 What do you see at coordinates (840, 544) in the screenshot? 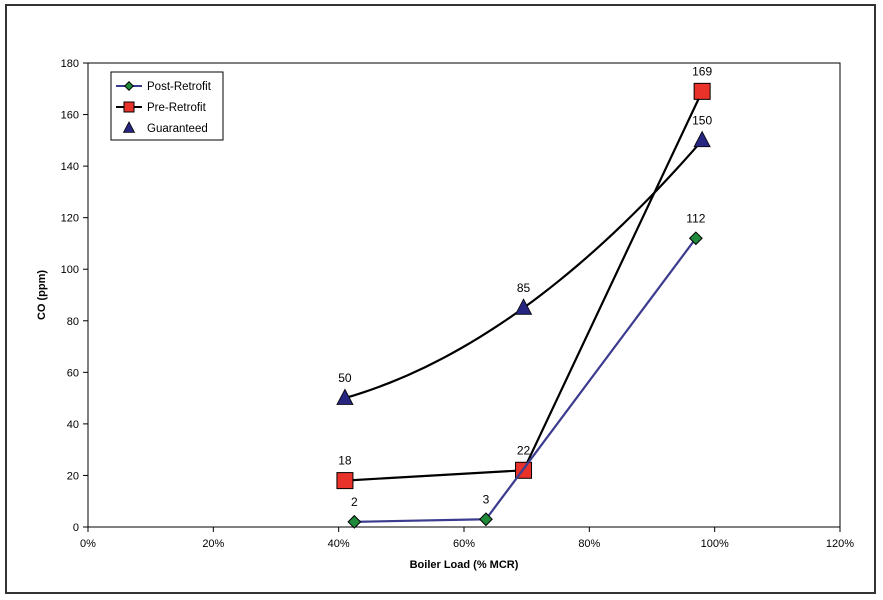
I see `x-tick-label: 120%` at bounding box center [840, 544].